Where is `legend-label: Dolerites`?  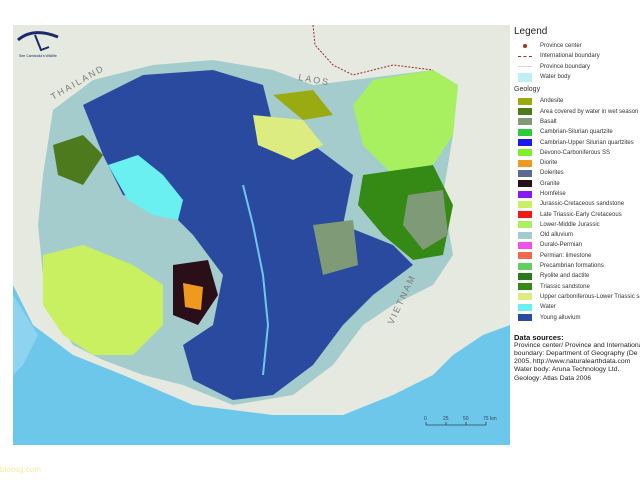 legend-label: Dolerites is located at coordinates (552, 173).